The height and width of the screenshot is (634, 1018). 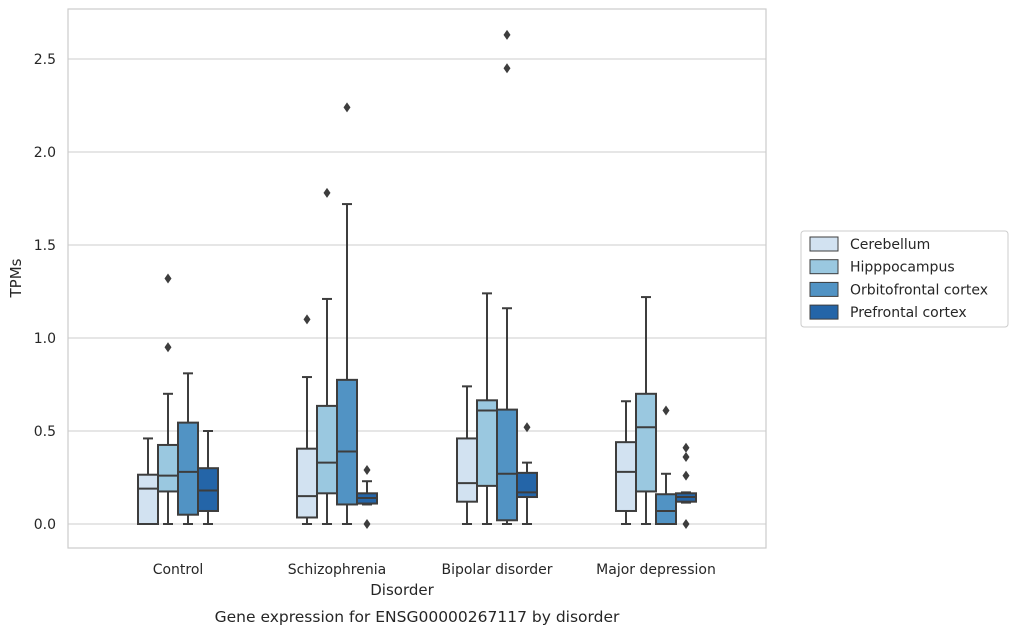 I want to click on legend-label: Cerebellum, so click(x=890, y=245).